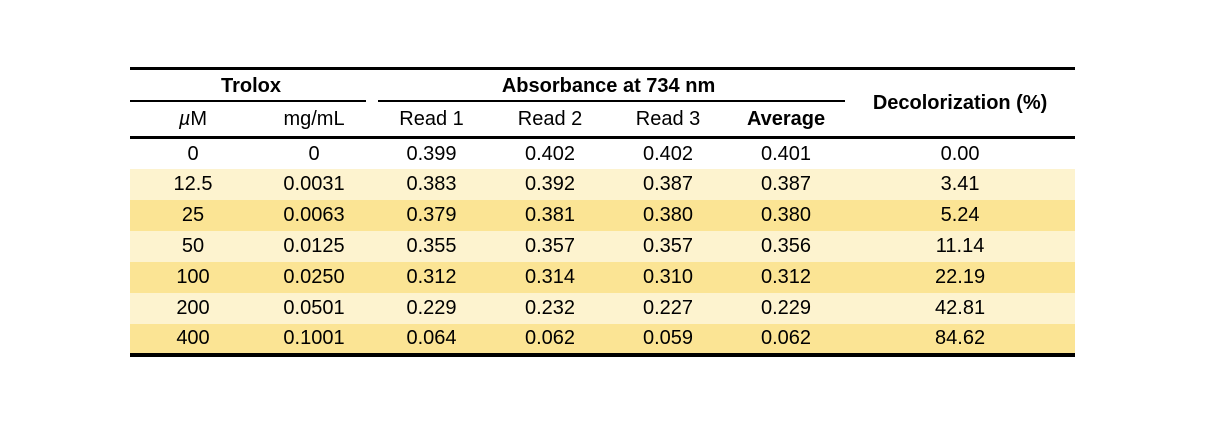  What do you see at coordinates (603, 339) in the screenshot?
I see `table-row: 400 0.1001 0.064 0.062 0.059 0.062 84.62` at bounding box center [603, 339].